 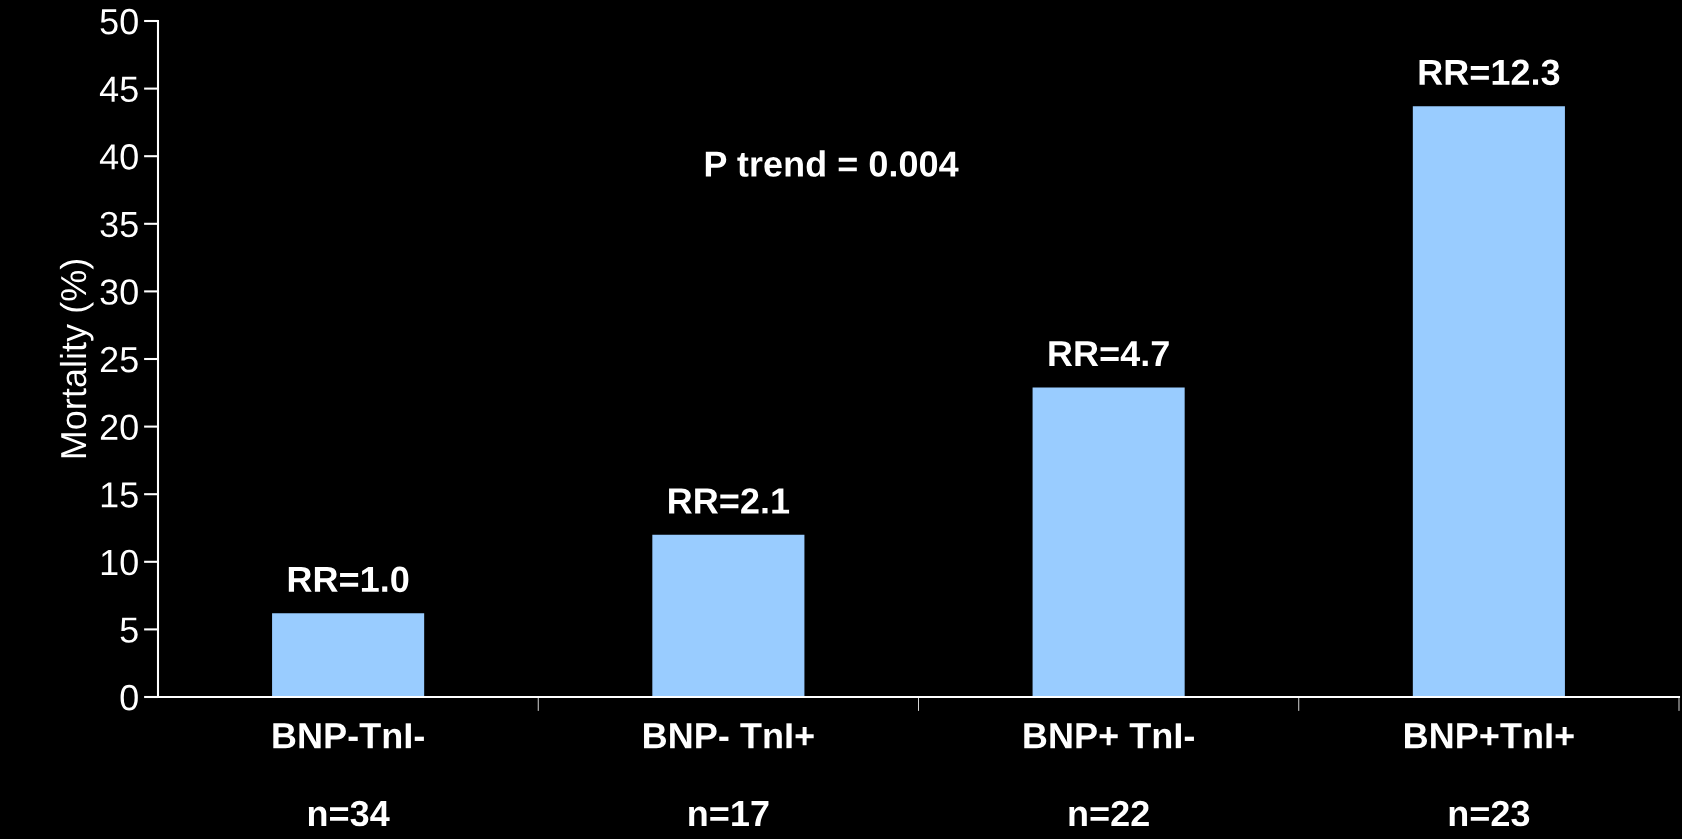 I want to click on category-label: BNP- TnI+ n=17, so click(x=729, y=774).